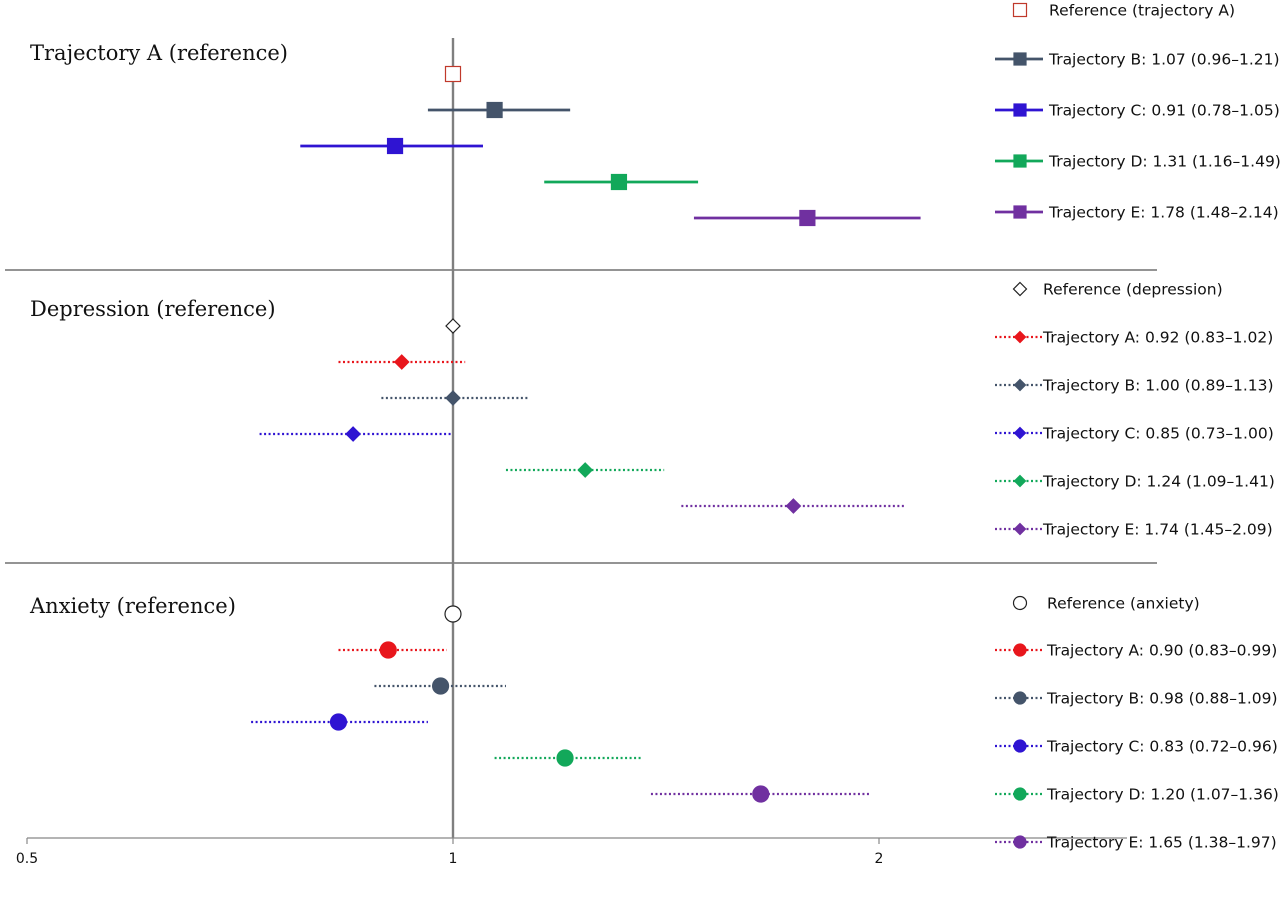  What do you see at coordinates (1164, 111) in the screenshot?
I see `legend-label-trajectory-a-trajectory-c: Trajectory C: 0.91 (0.78–1.05)` at bounding box center [1164, 111].